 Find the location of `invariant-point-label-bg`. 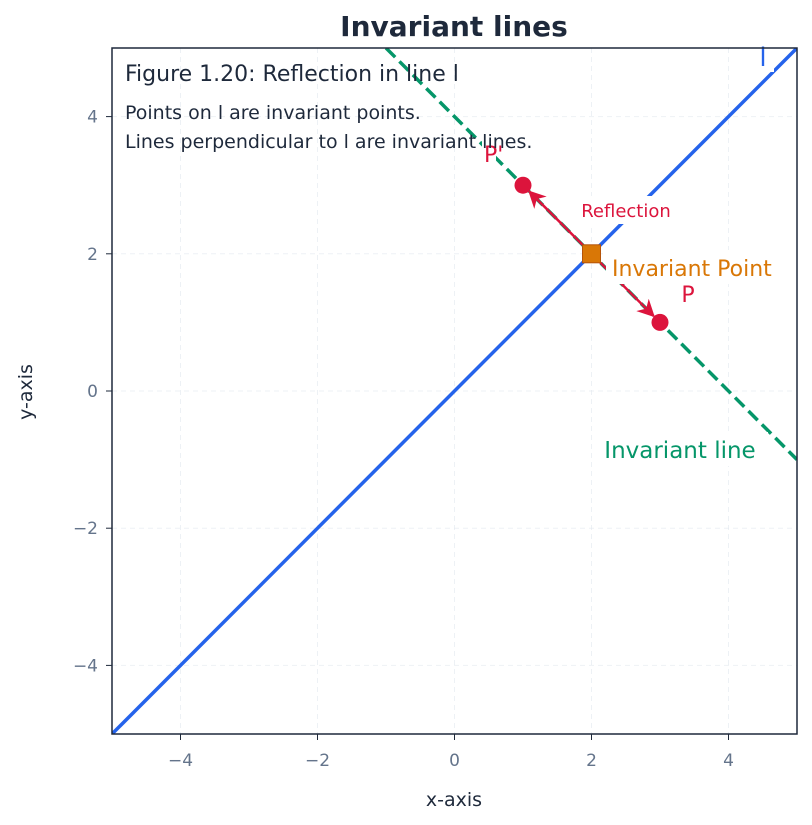

invariant-point-label-bg is located at coordinates (702, 267).